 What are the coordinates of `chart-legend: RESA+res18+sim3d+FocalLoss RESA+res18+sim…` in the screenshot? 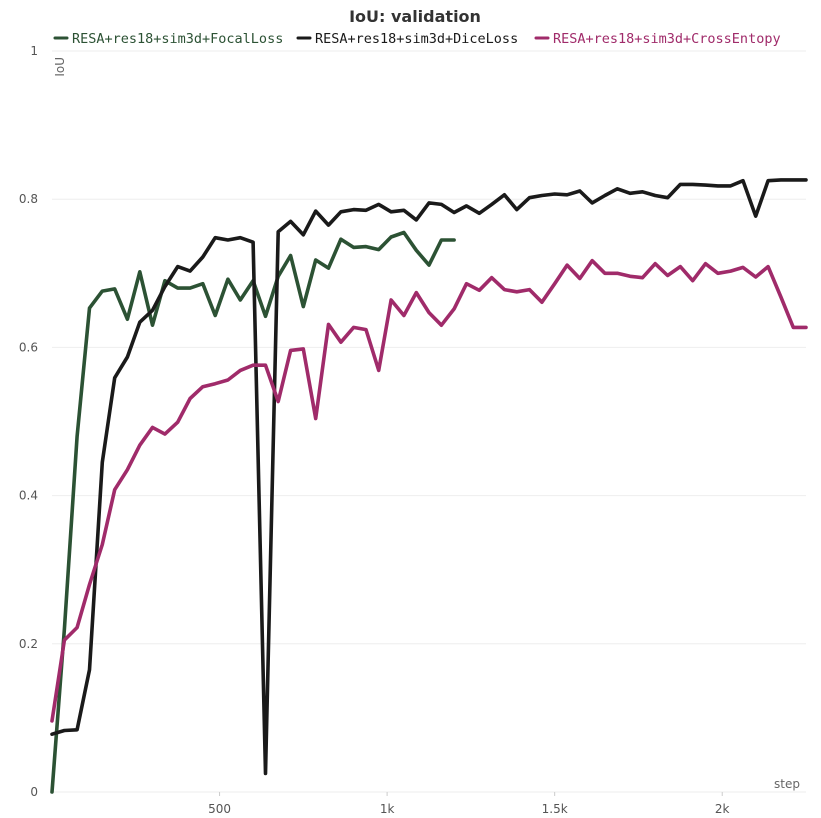 It's located at (417, 39).